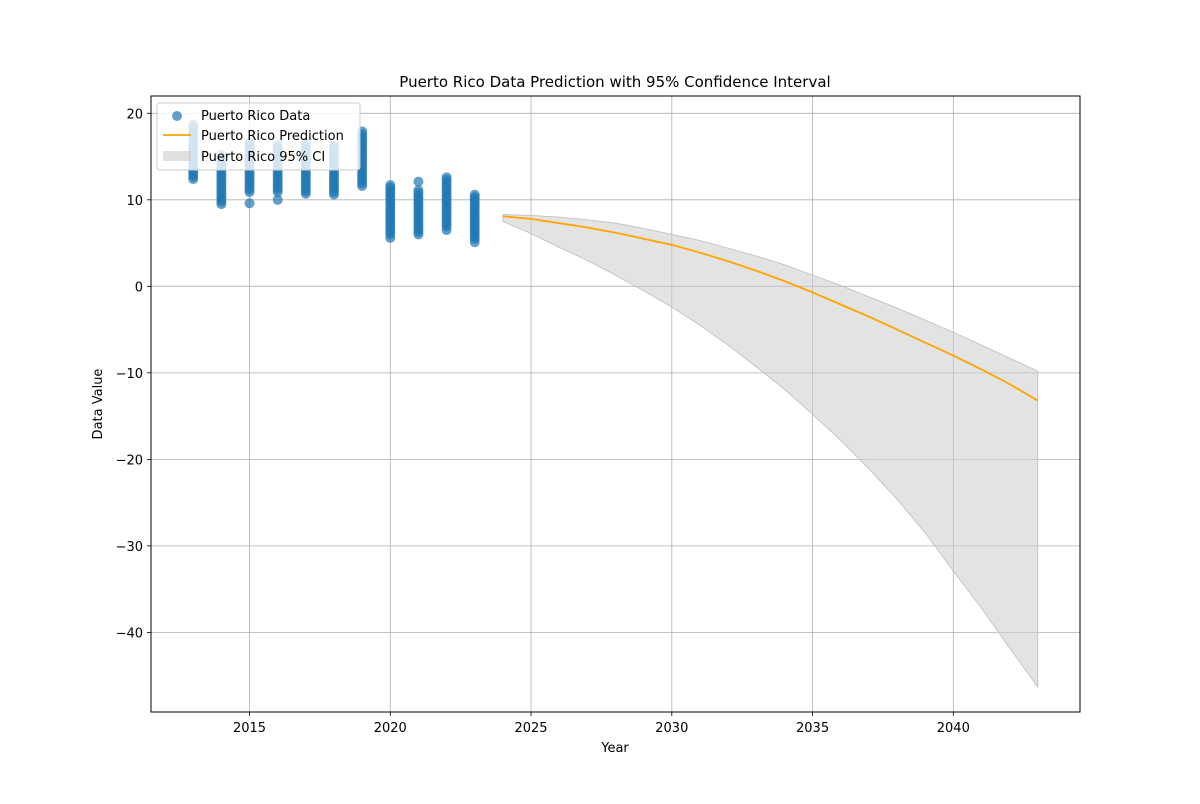  Describe the element at coordinates (134, 114) in the screenshot. I see `y-tick-label: 20` at that location.